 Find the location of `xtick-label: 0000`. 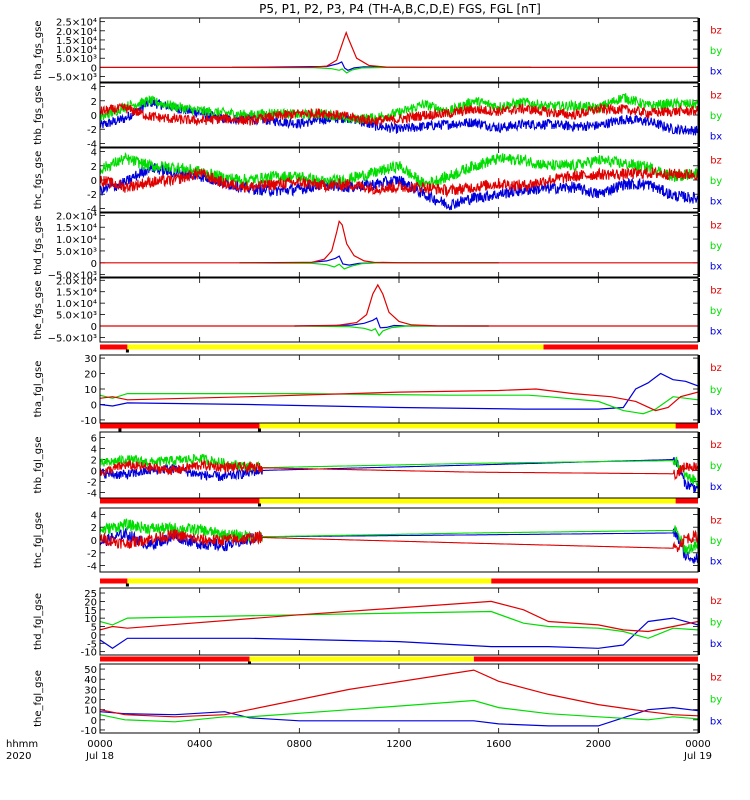

xtick-label: 0000 is located at coordinates (697, 744).